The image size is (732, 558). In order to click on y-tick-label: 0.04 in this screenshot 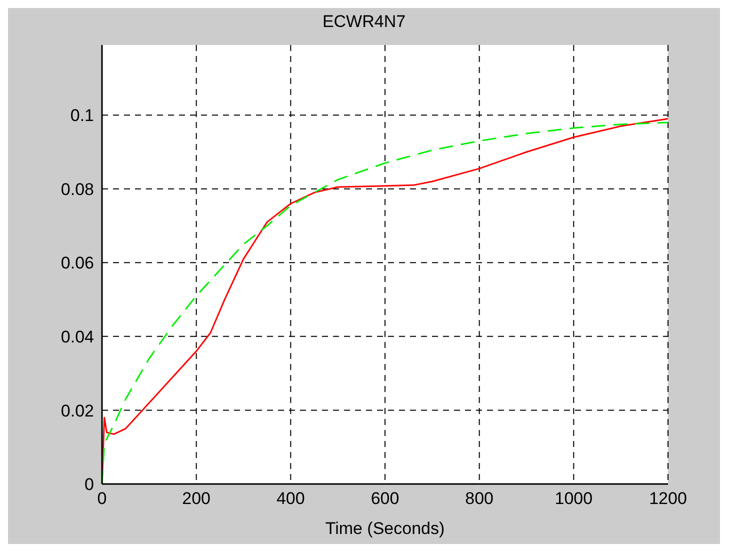, I will do `click(77, 336)`.